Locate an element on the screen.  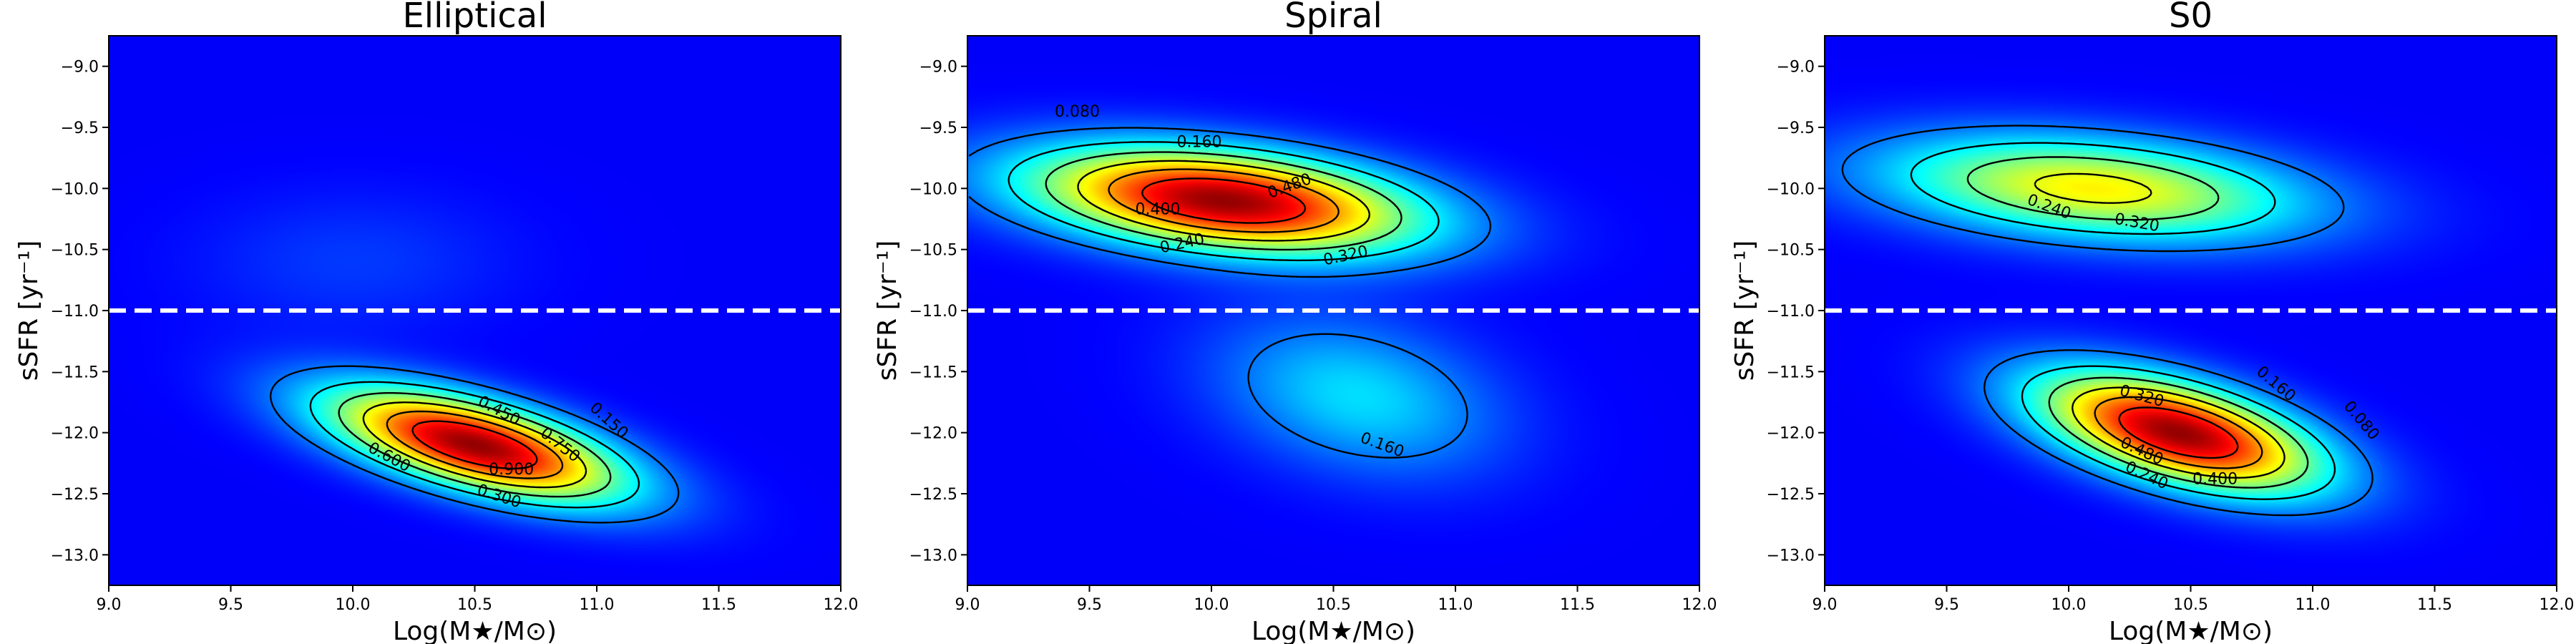
panel-title: Spiral is located at coordinates (1333, 18).